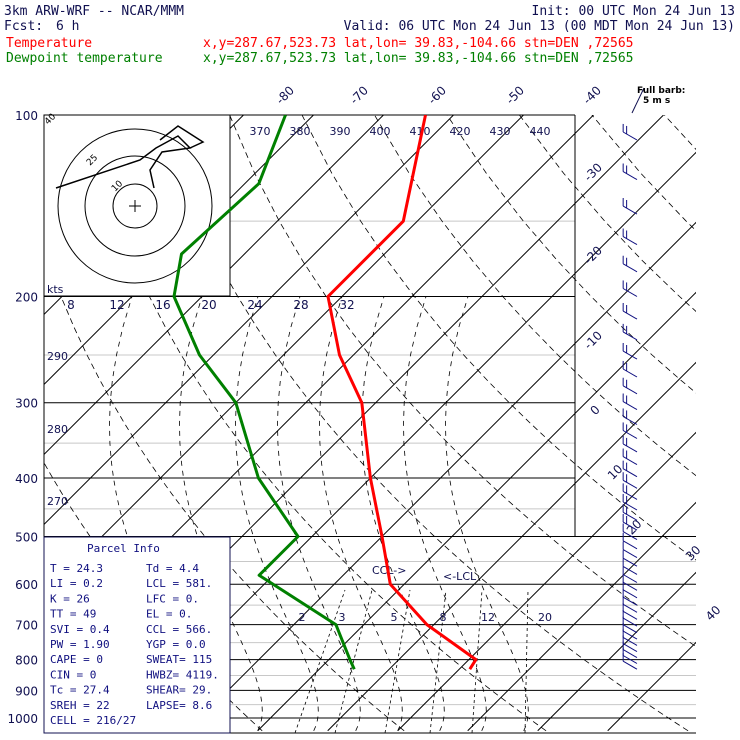 The image size is (740, 740). Describe the element at coordinates (123, 548) in the screenshot. I see `parcel-info-title: Parcel Info` at that location.